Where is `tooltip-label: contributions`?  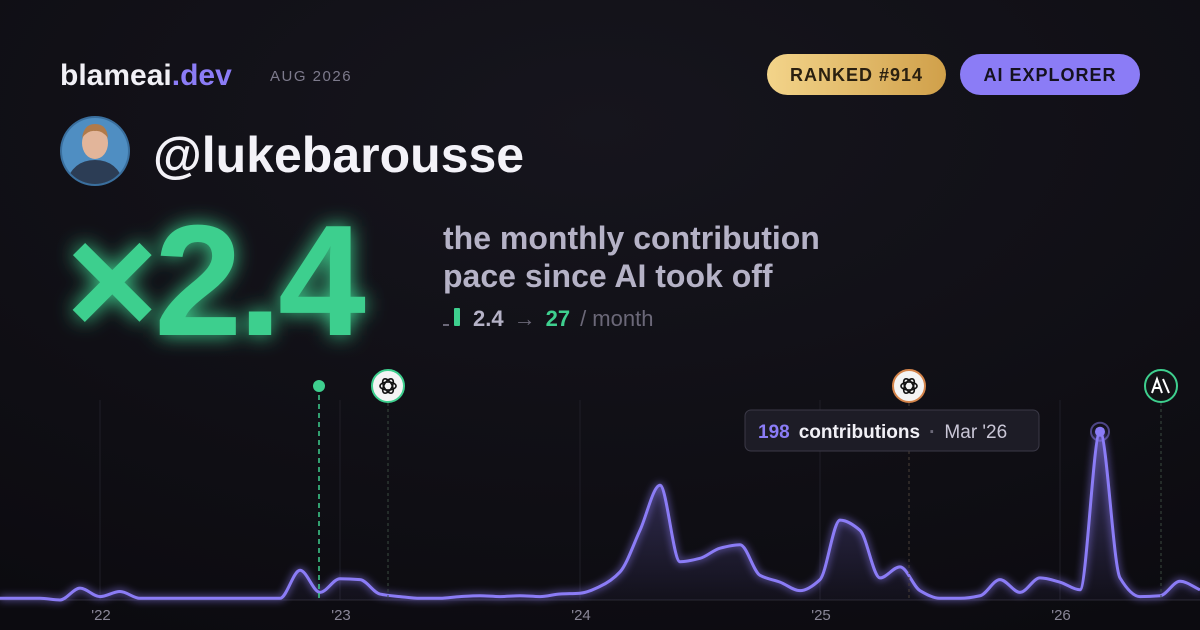 tooltip-label: contributions is located at coordinates (859, 432).